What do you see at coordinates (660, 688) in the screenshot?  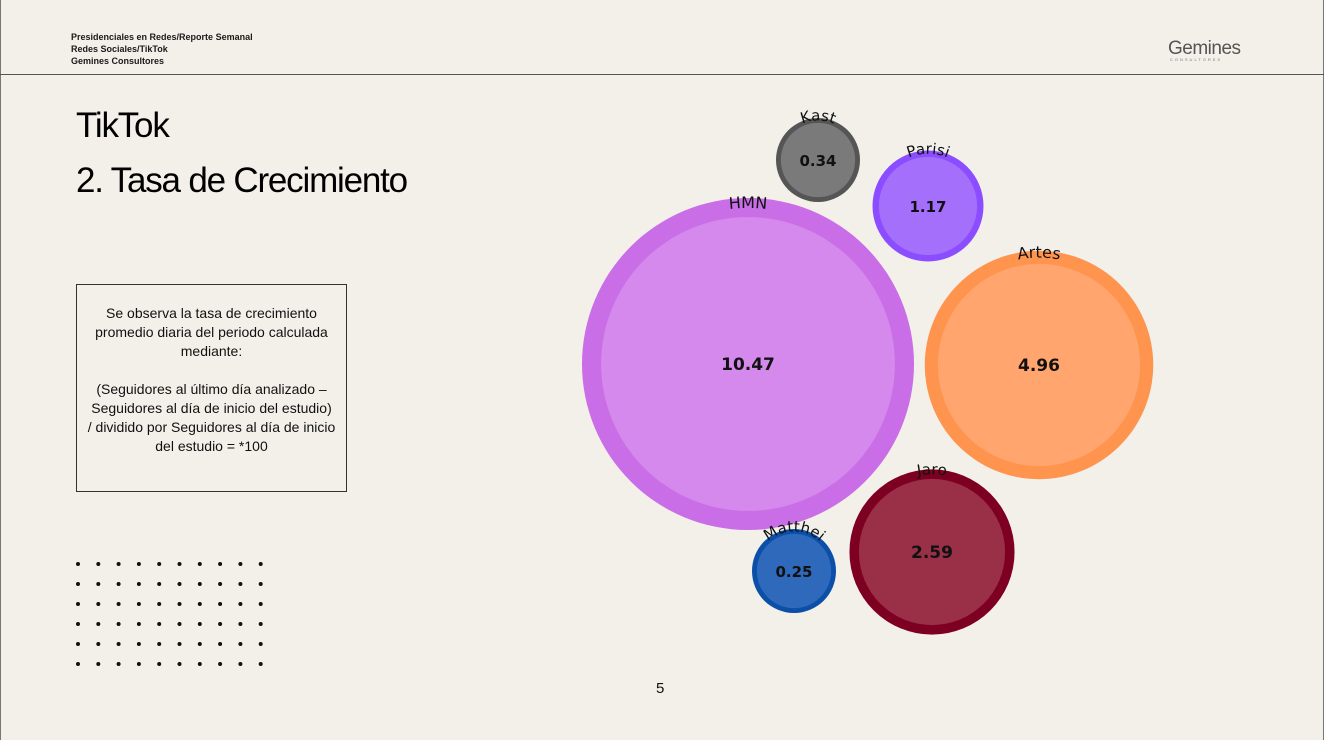 I see `page-number: 5` at bounding box center [660, 688].